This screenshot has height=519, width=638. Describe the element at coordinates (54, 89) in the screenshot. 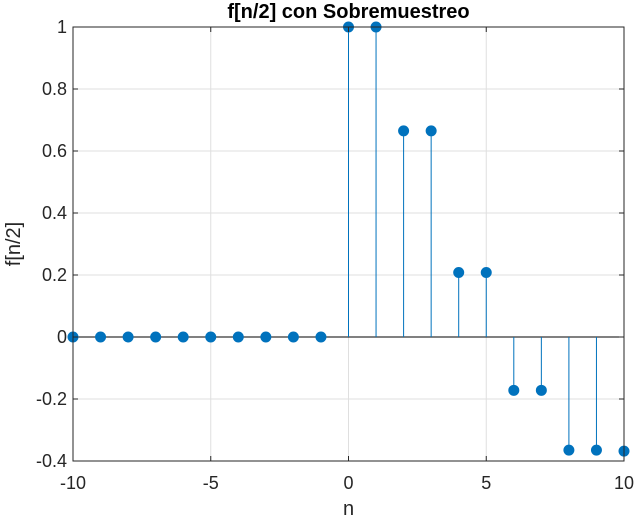

I see `y-tick-label: 0.8` at that location.